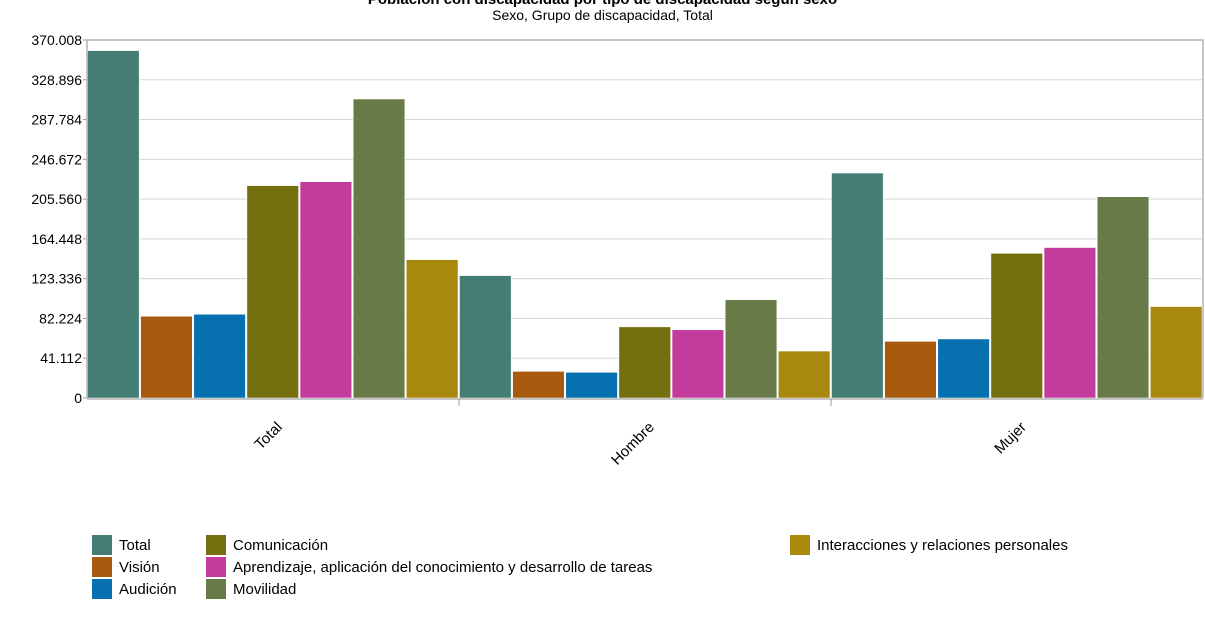 The height and width of the screenshot is (618, 1205). I want to click on legend-label: Comunicación, so click(281, 545).